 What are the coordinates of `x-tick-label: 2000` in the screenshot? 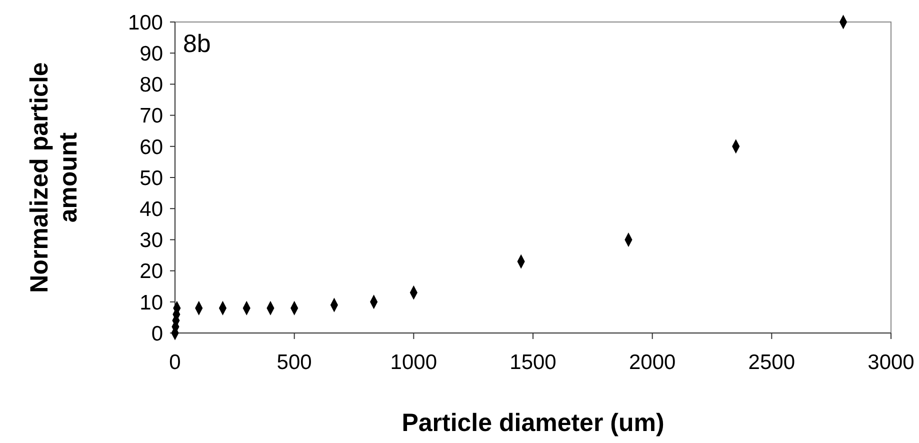 It's located at (652, 362).